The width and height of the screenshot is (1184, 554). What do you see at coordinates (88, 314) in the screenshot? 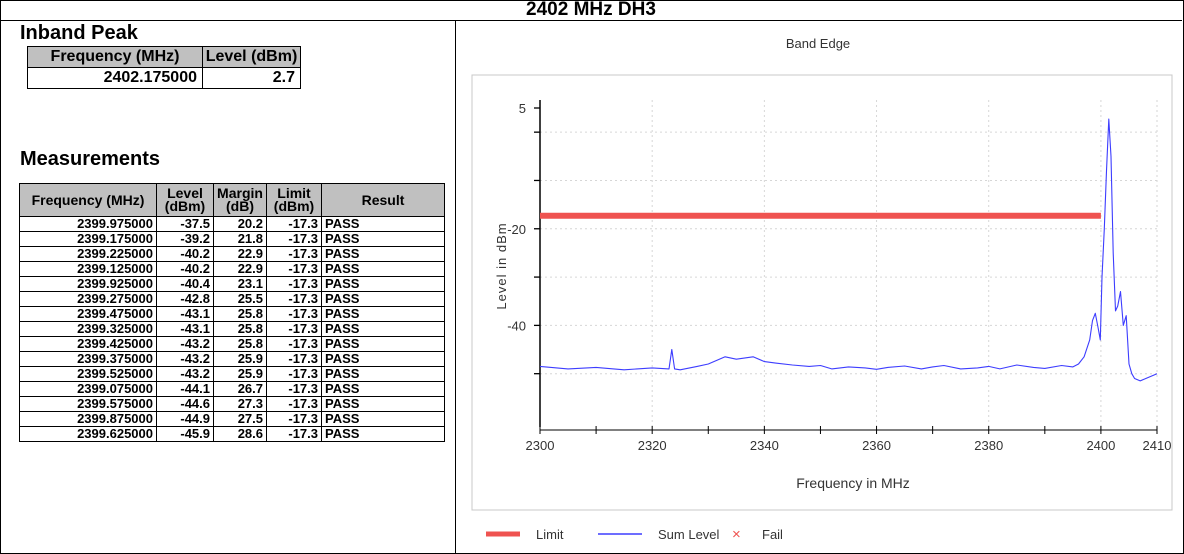
I see `cell-frequency: 2399.475000` at bounding box center [88, 314].